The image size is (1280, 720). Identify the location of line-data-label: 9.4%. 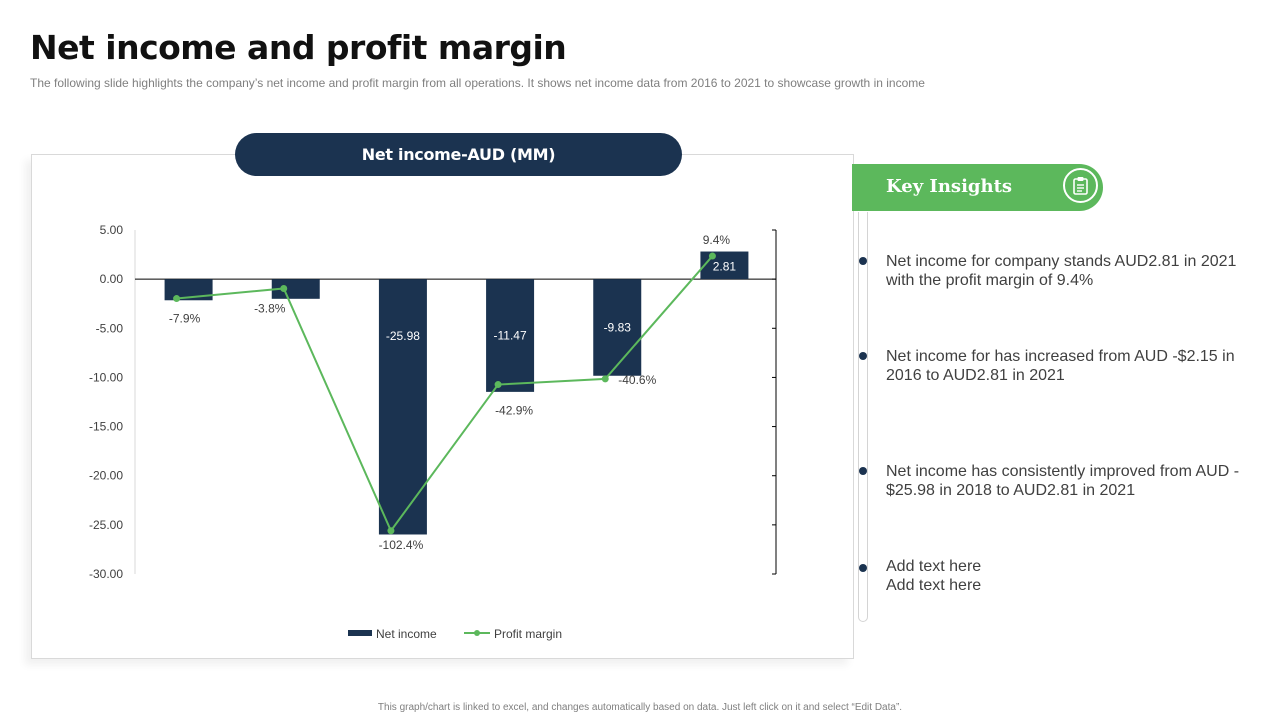
(717, 240).